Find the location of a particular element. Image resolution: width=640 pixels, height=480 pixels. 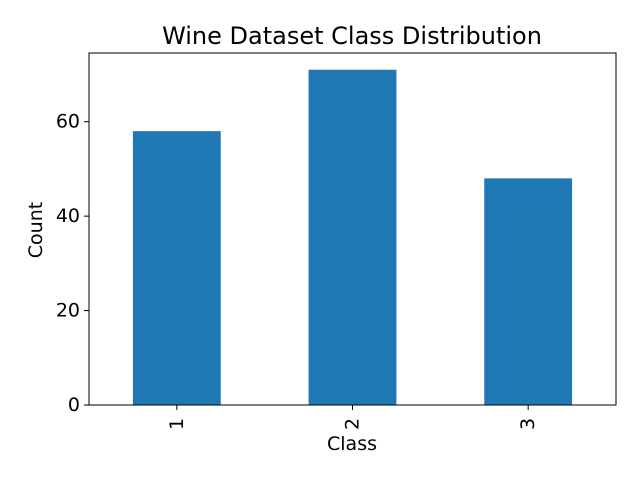

x-tick-label: 3 is located at coordinates (528, 424).